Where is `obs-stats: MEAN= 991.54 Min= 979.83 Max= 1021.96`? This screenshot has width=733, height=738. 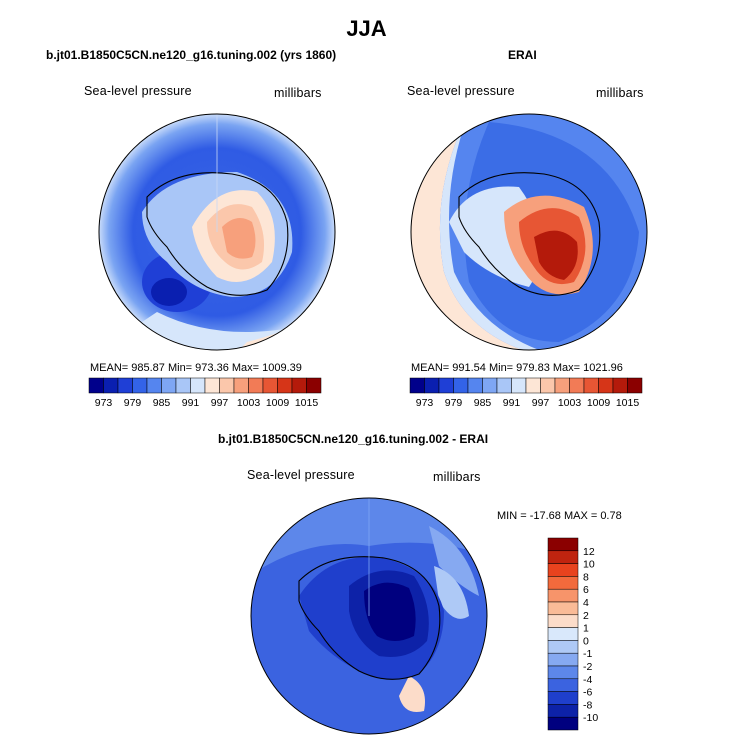 obs-stats: MEAN= 991.54 Min= 979.83 Max= 1021.96 is located at coordinates (517, 368).